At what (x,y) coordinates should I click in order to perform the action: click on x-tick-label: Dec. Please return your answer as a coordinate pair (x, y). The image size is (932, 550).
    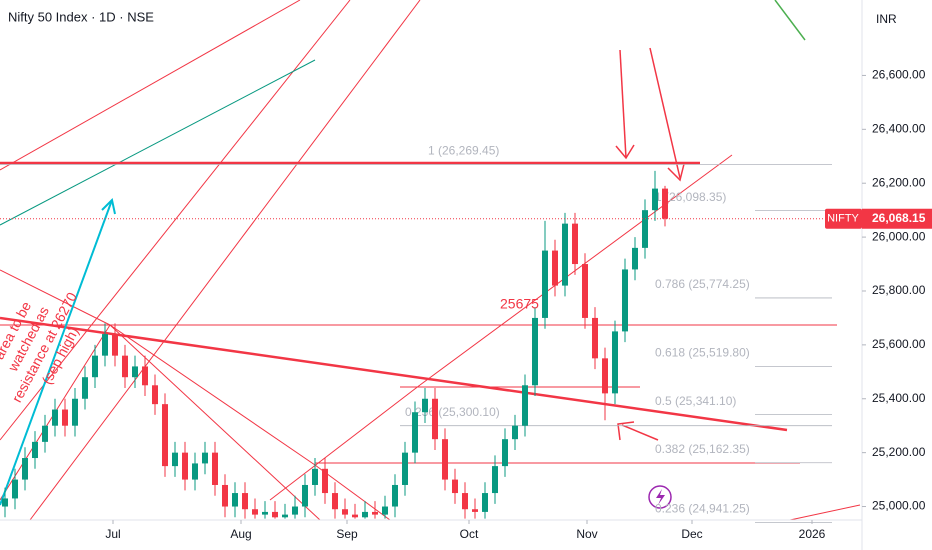
    Looking at the image, I should click on (691, 534).